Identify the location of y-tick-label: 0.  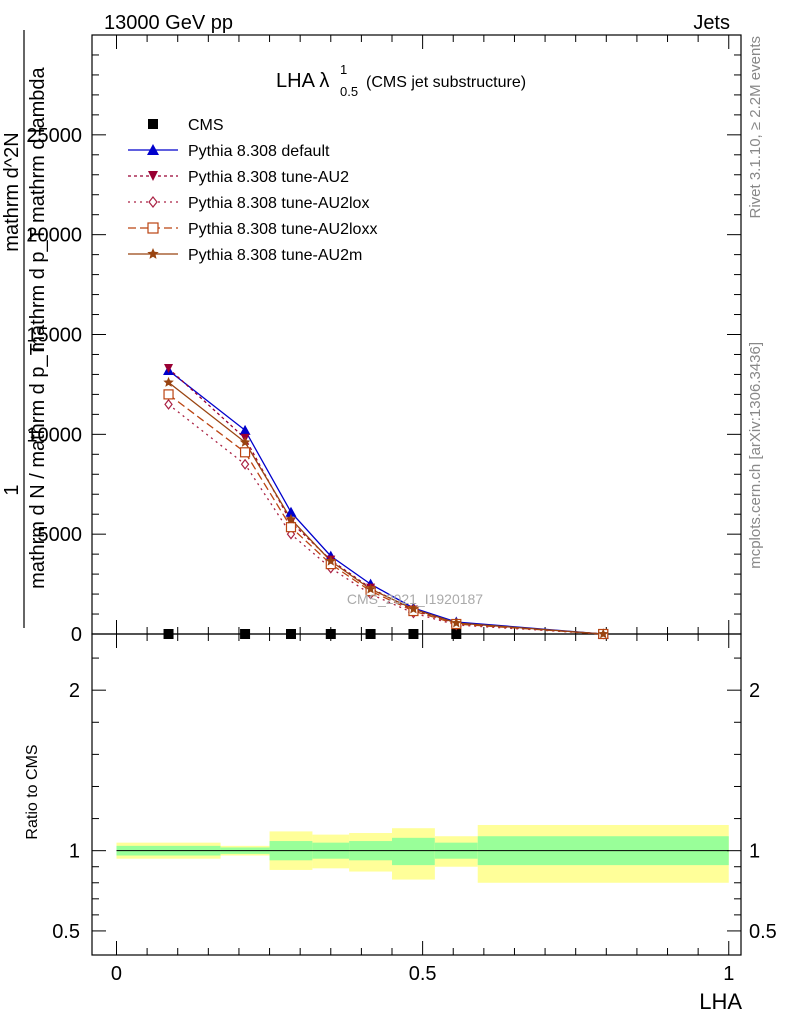
(76, 635).